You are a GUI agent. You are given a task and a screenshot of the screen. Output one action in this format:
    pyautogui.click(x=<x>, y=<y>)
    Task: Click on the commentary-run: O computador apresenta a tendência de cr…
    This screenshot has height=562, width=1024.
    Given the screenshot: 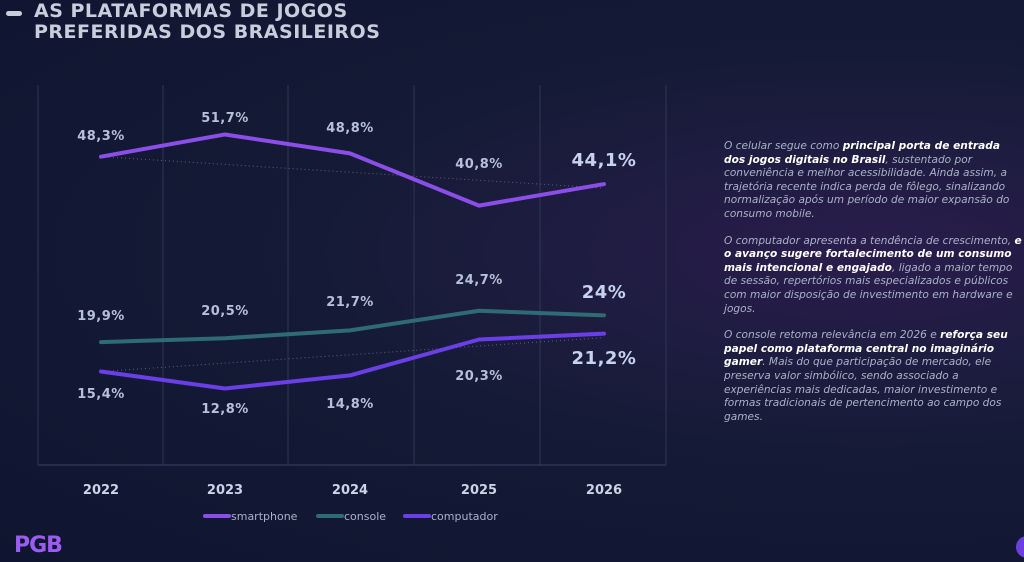 What is the action you would take?
    pyautogui.click(x=869, y=240)
    